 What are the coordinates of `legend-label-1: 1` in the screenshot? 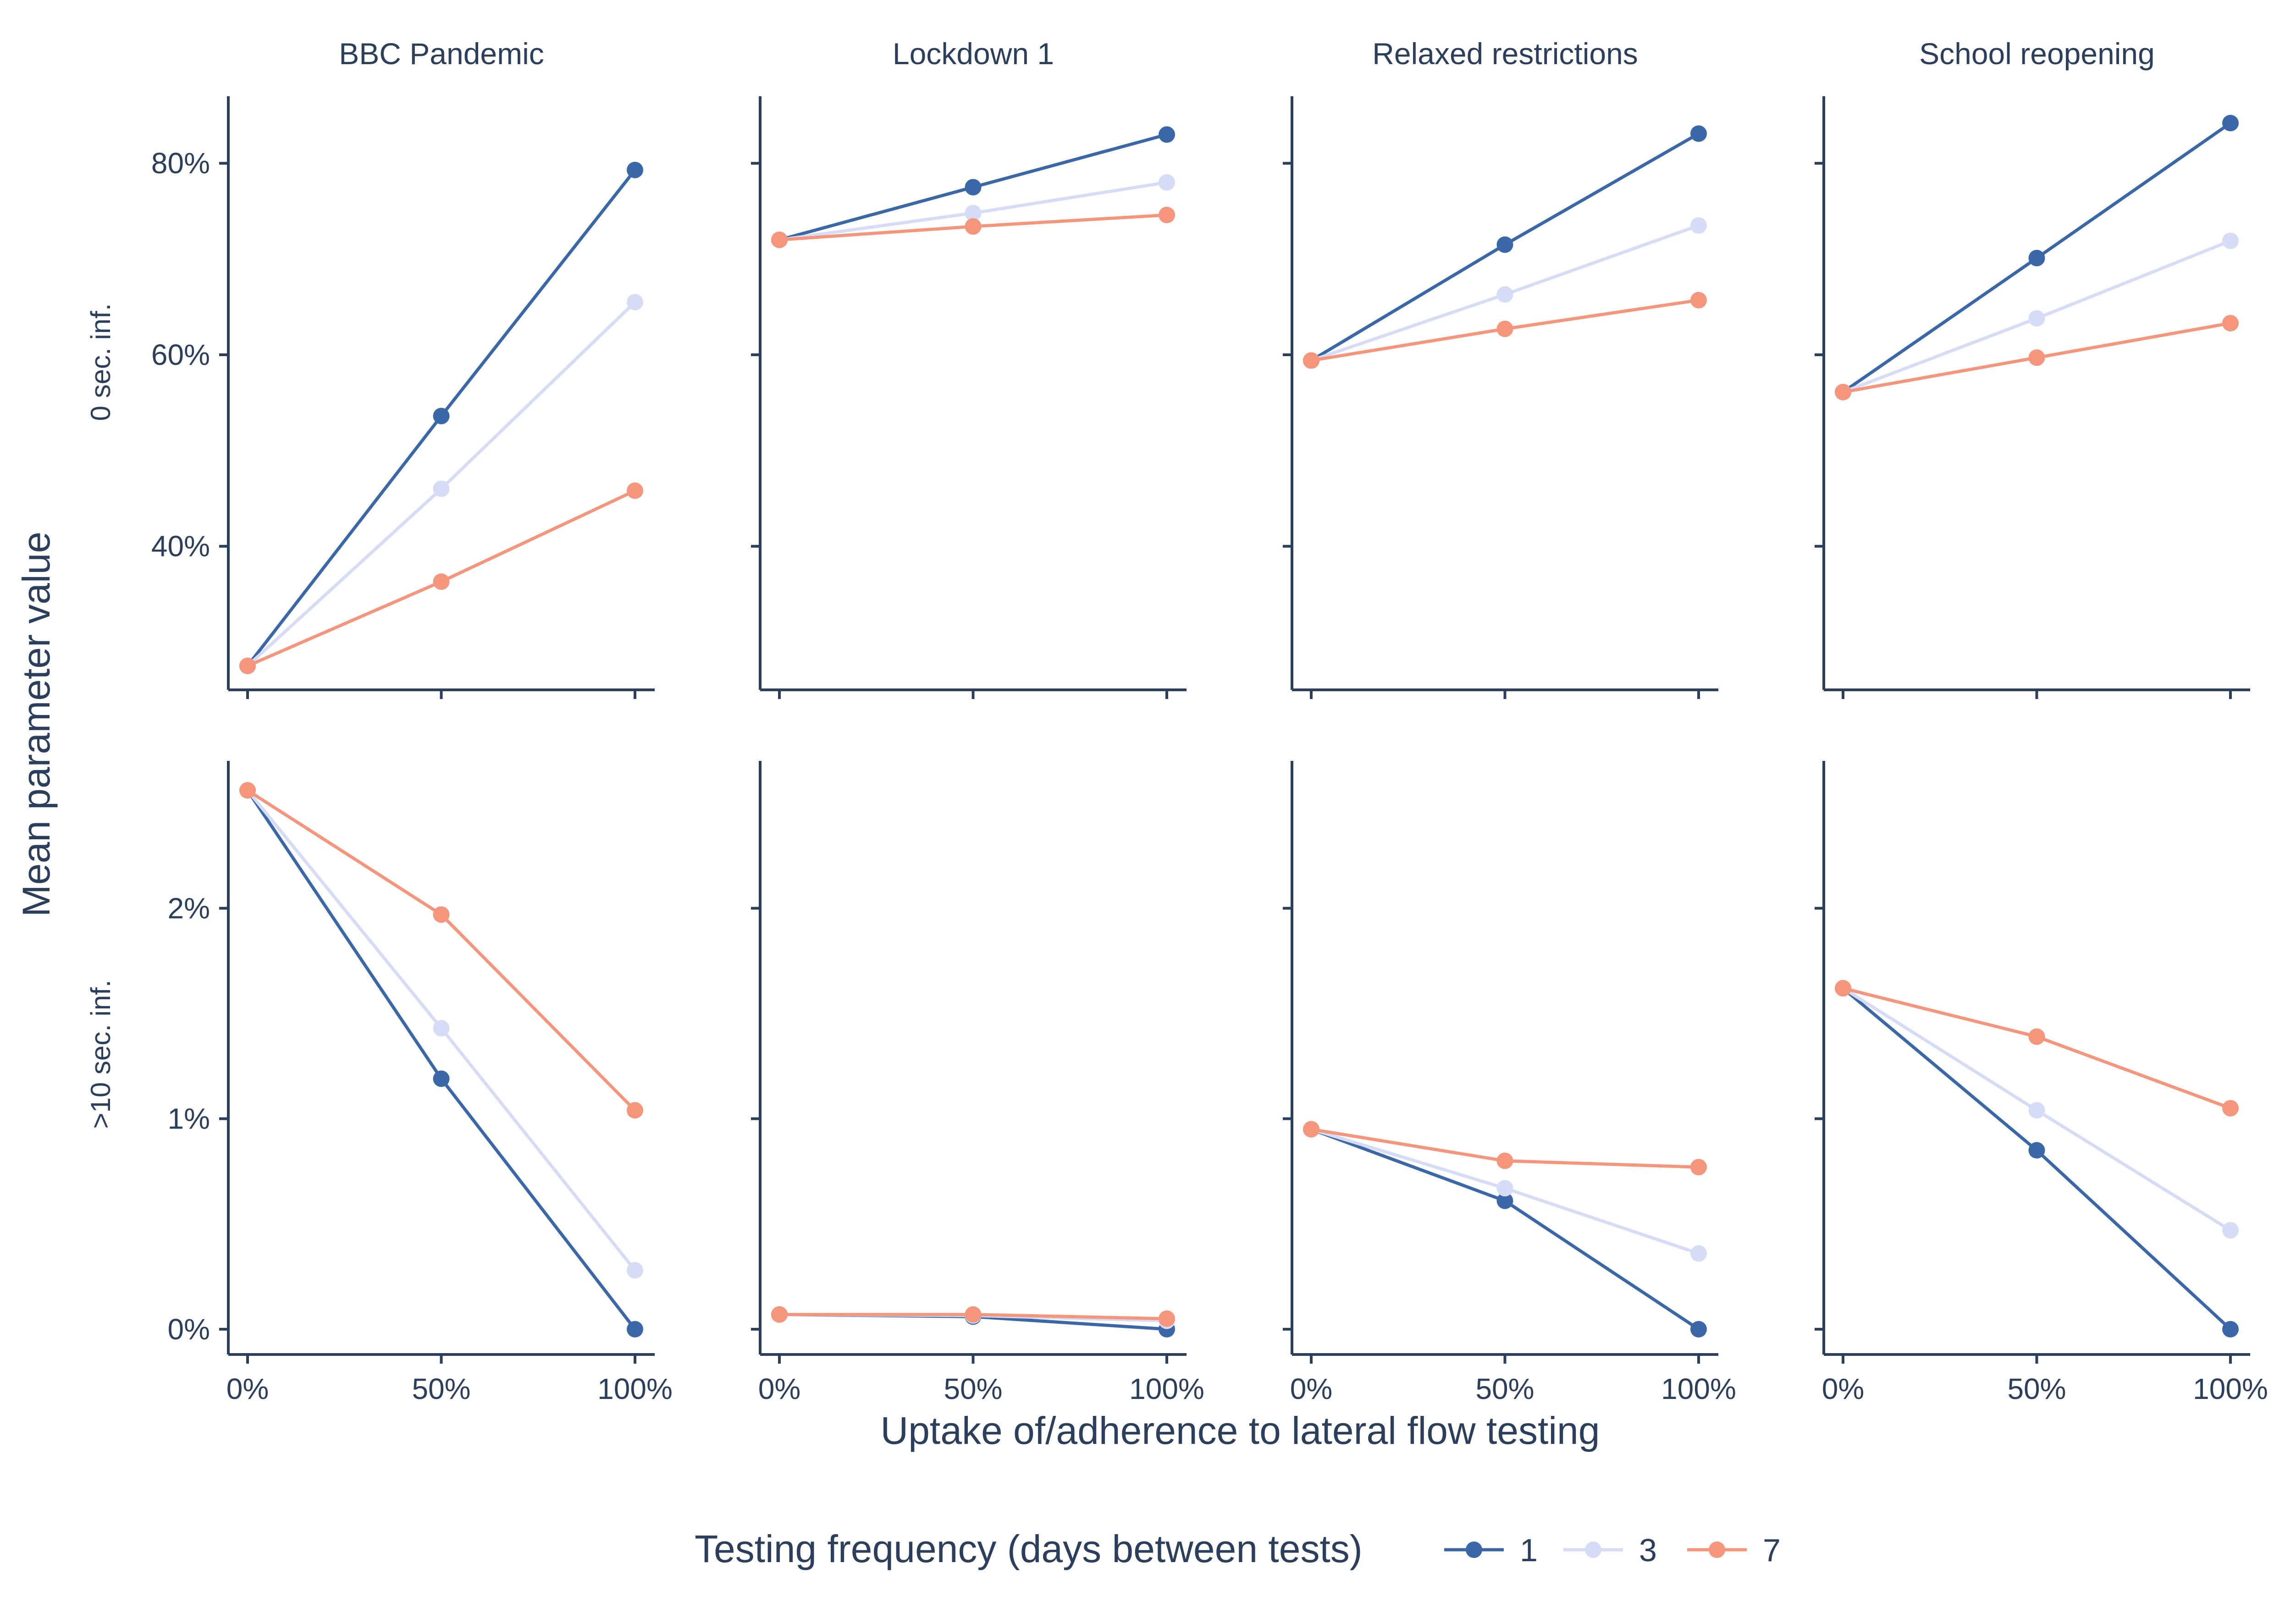 It's located at (1529, 1550).